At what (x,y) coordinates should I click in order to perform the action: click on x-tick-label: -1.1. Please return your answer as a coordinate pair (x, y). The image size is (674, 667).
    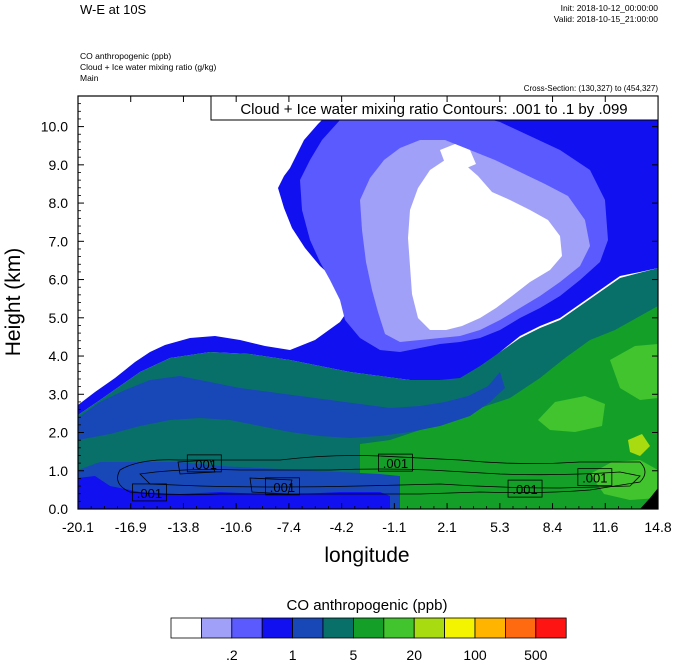
    Looking at the image, I should click on (394, 527).